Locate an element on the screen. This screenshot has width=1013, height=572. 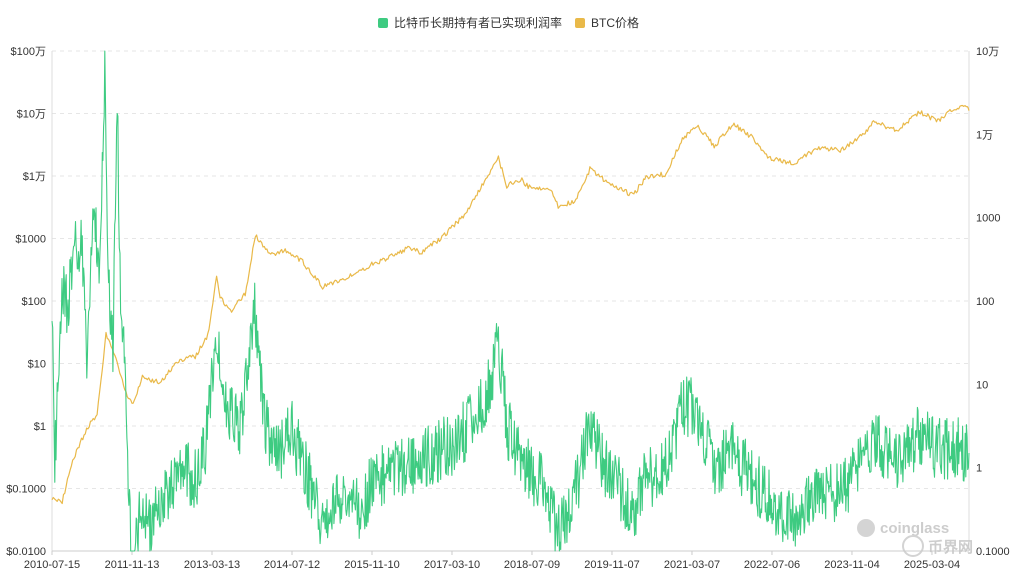
left-axis: $0.0100 $0.1000 $1 $10 $100 $1000 $1万 $10万 $100万 is located at coordinates (26, 302).